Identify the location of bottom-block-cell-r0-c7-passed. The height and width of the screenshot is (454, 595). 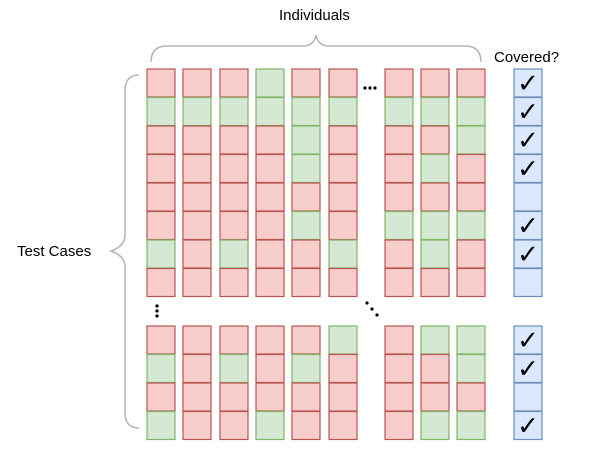
(435, 340).